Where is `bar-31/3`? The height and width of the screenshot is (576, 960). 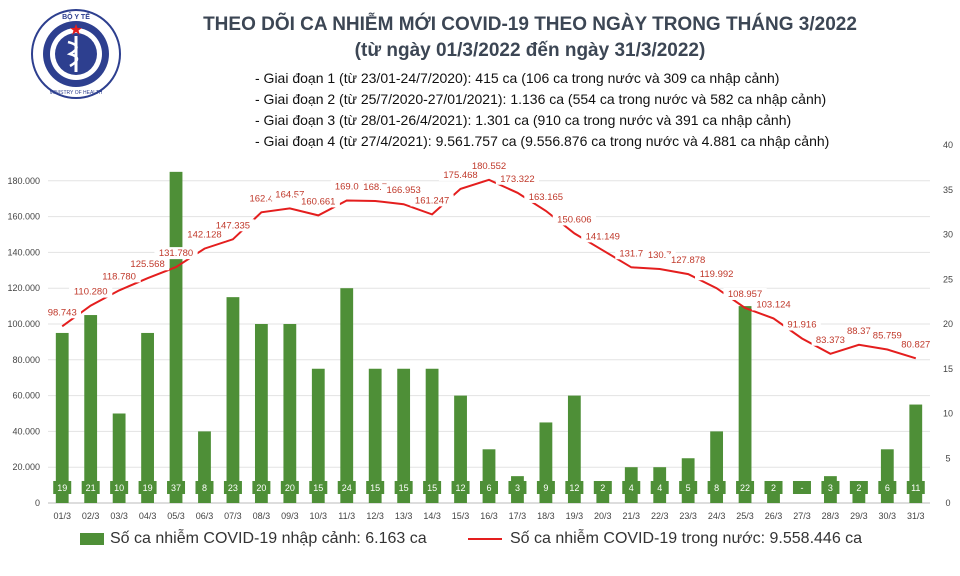 bar-31/3 is located at coordinates (916, 453).